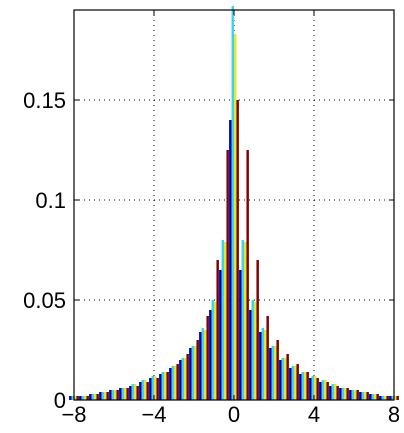 This screenshot has width=404, height=433. What do you see at coordinates (153, 414) in the screenshot?
I see `x-tick-label: −4` at bounding box center [153, 414].